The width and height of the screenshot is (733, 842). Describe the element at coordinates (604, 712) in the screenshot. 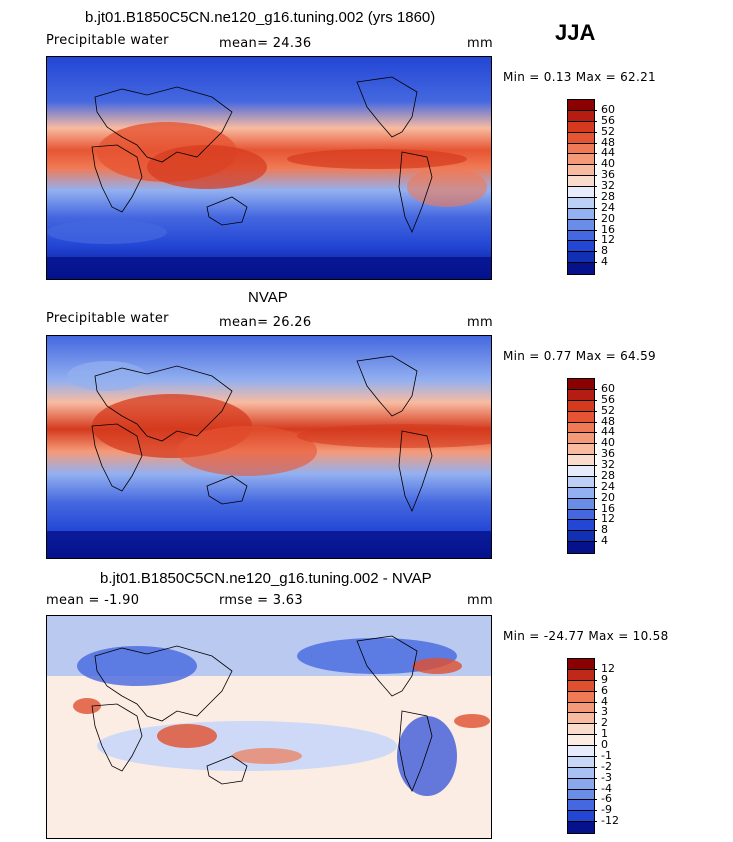

I see `colorbar-label: 3` at that location.